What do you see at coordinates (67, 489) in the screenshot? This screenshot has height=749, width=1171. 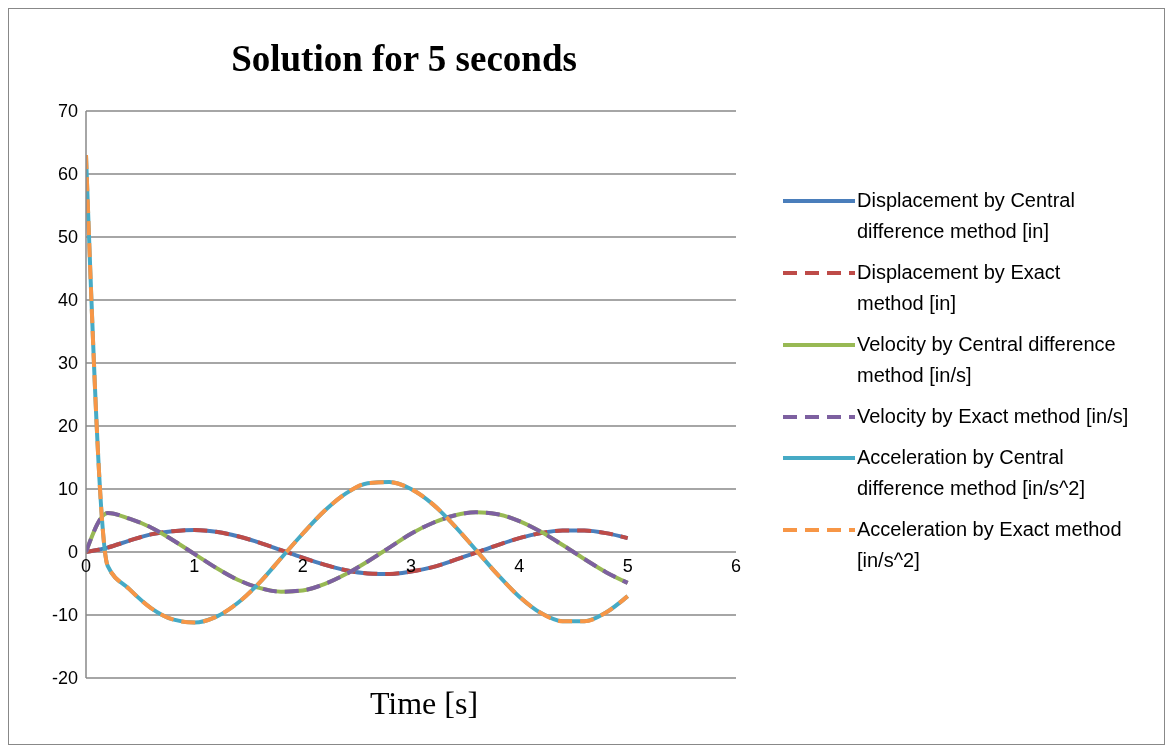 I see `y-tick-label: 10` at bounding box center [67, 489].